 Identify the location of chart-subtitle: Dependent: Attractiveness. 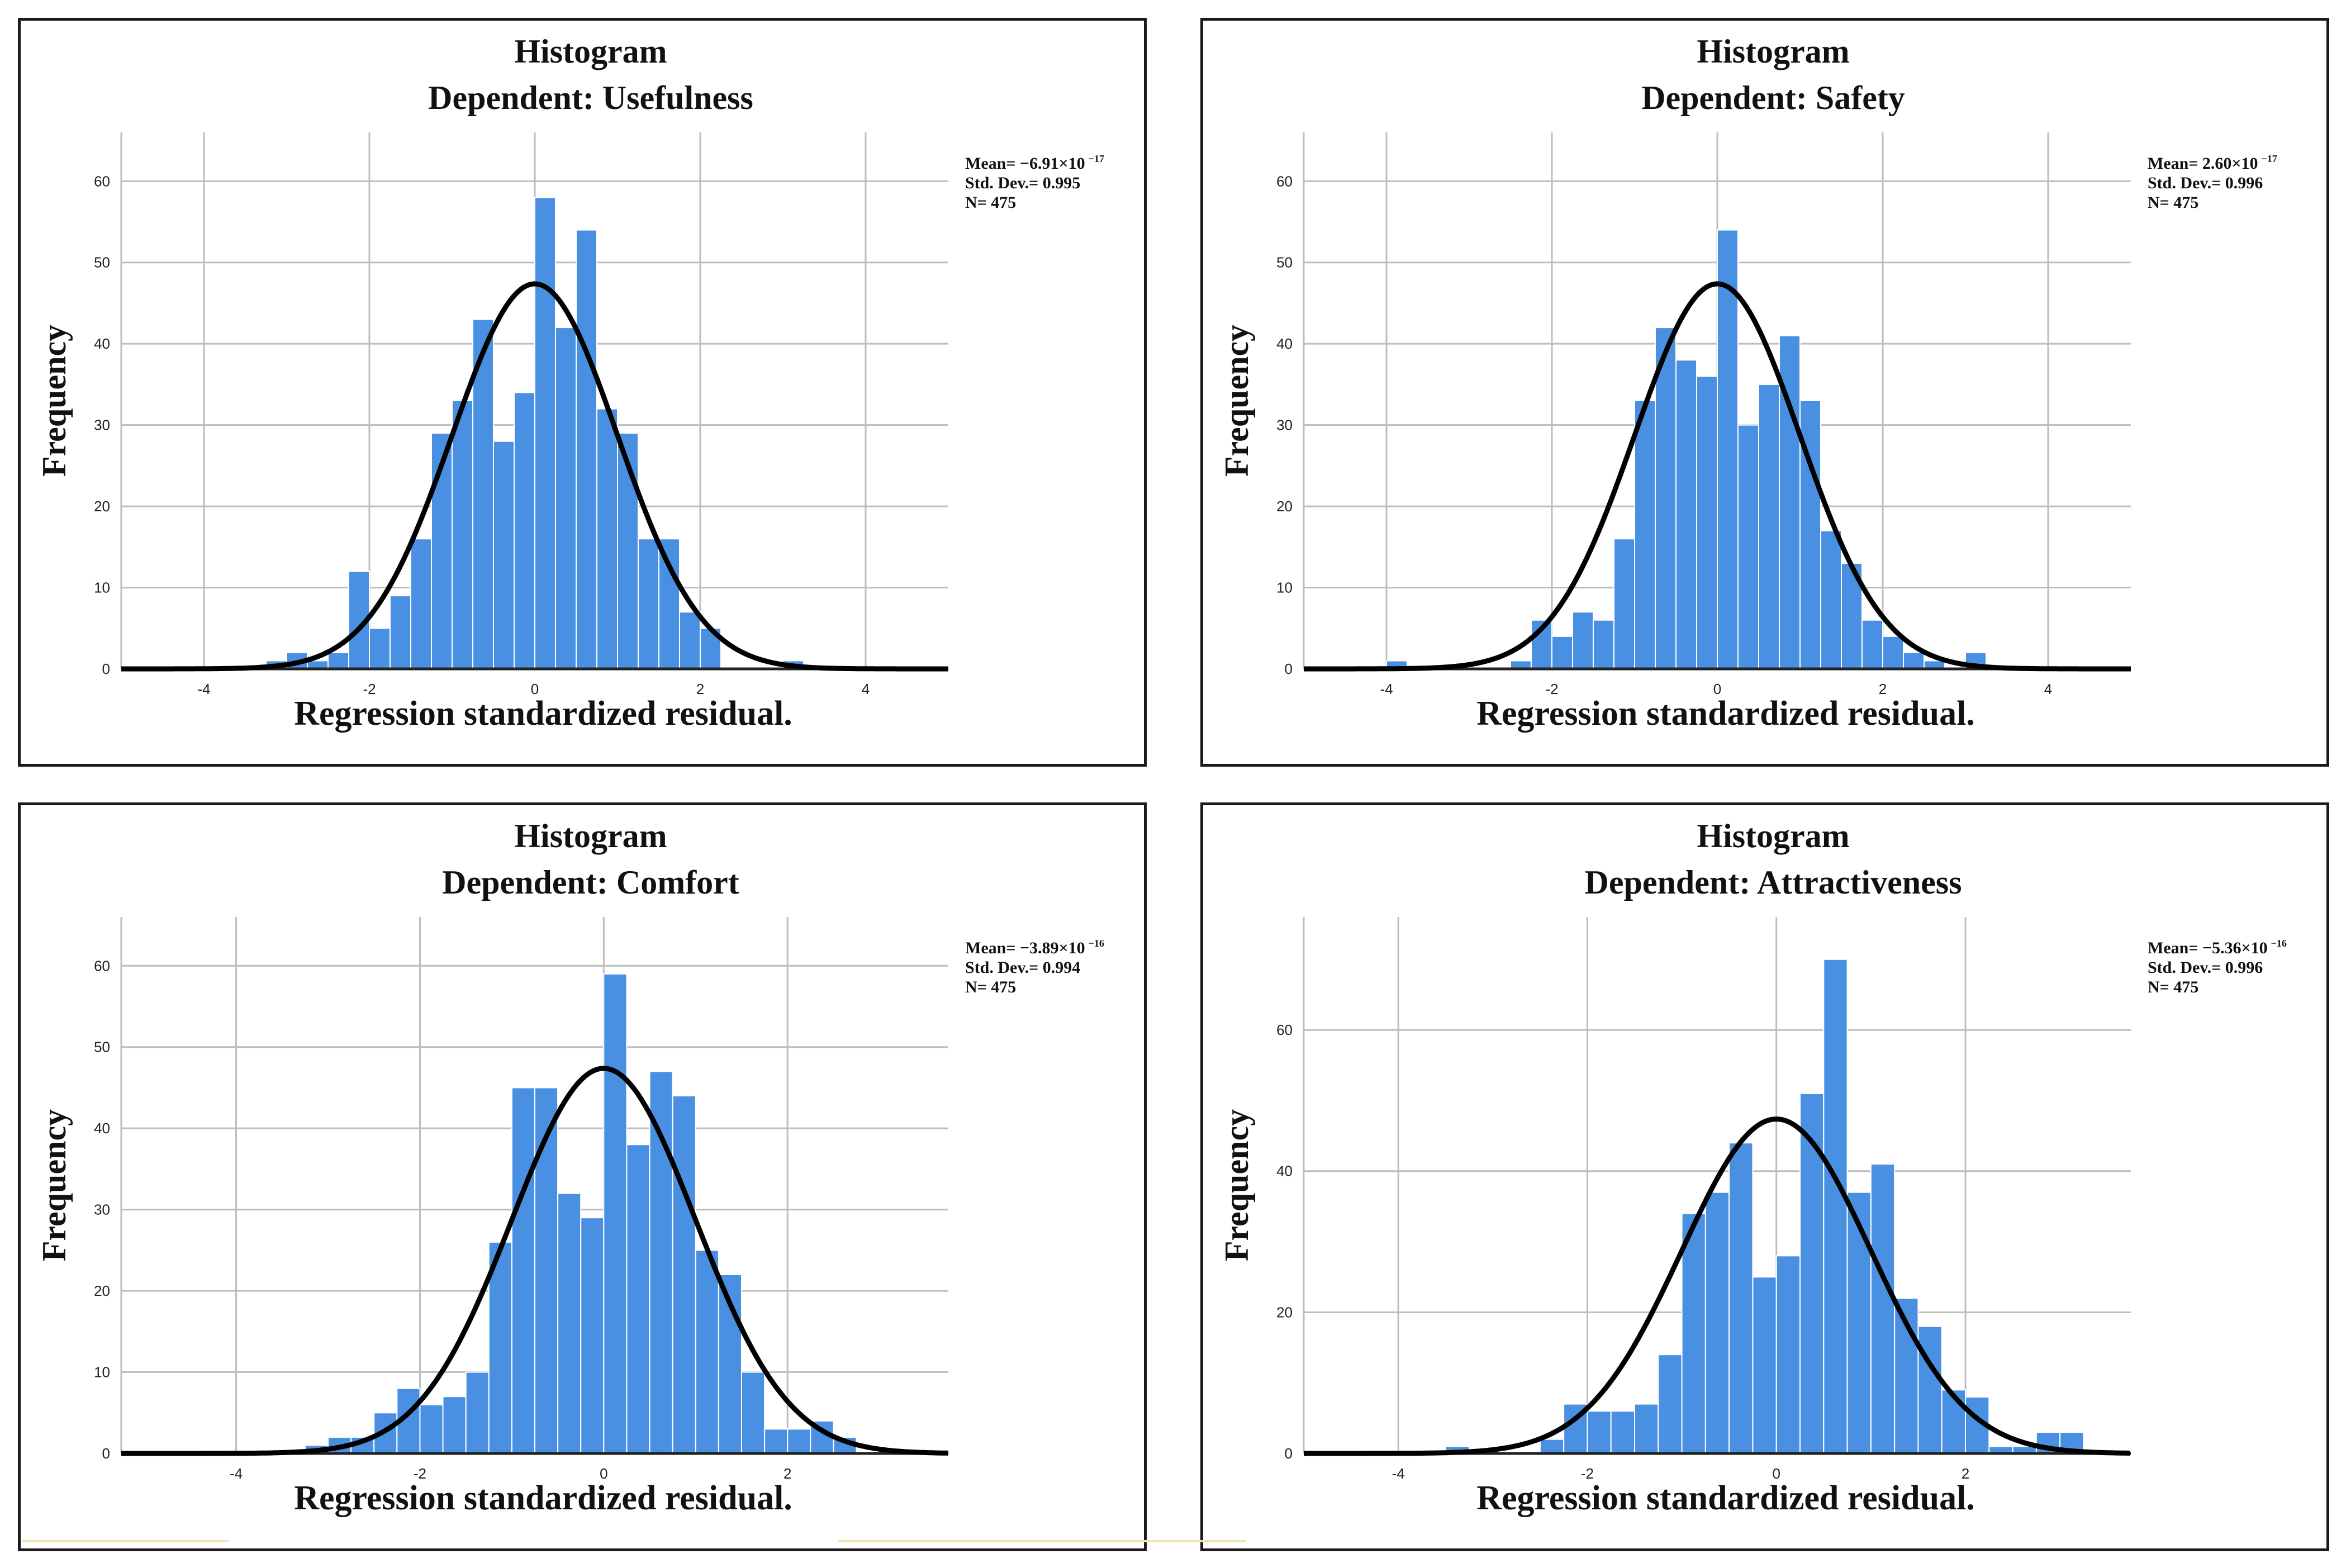
(1773, 882).